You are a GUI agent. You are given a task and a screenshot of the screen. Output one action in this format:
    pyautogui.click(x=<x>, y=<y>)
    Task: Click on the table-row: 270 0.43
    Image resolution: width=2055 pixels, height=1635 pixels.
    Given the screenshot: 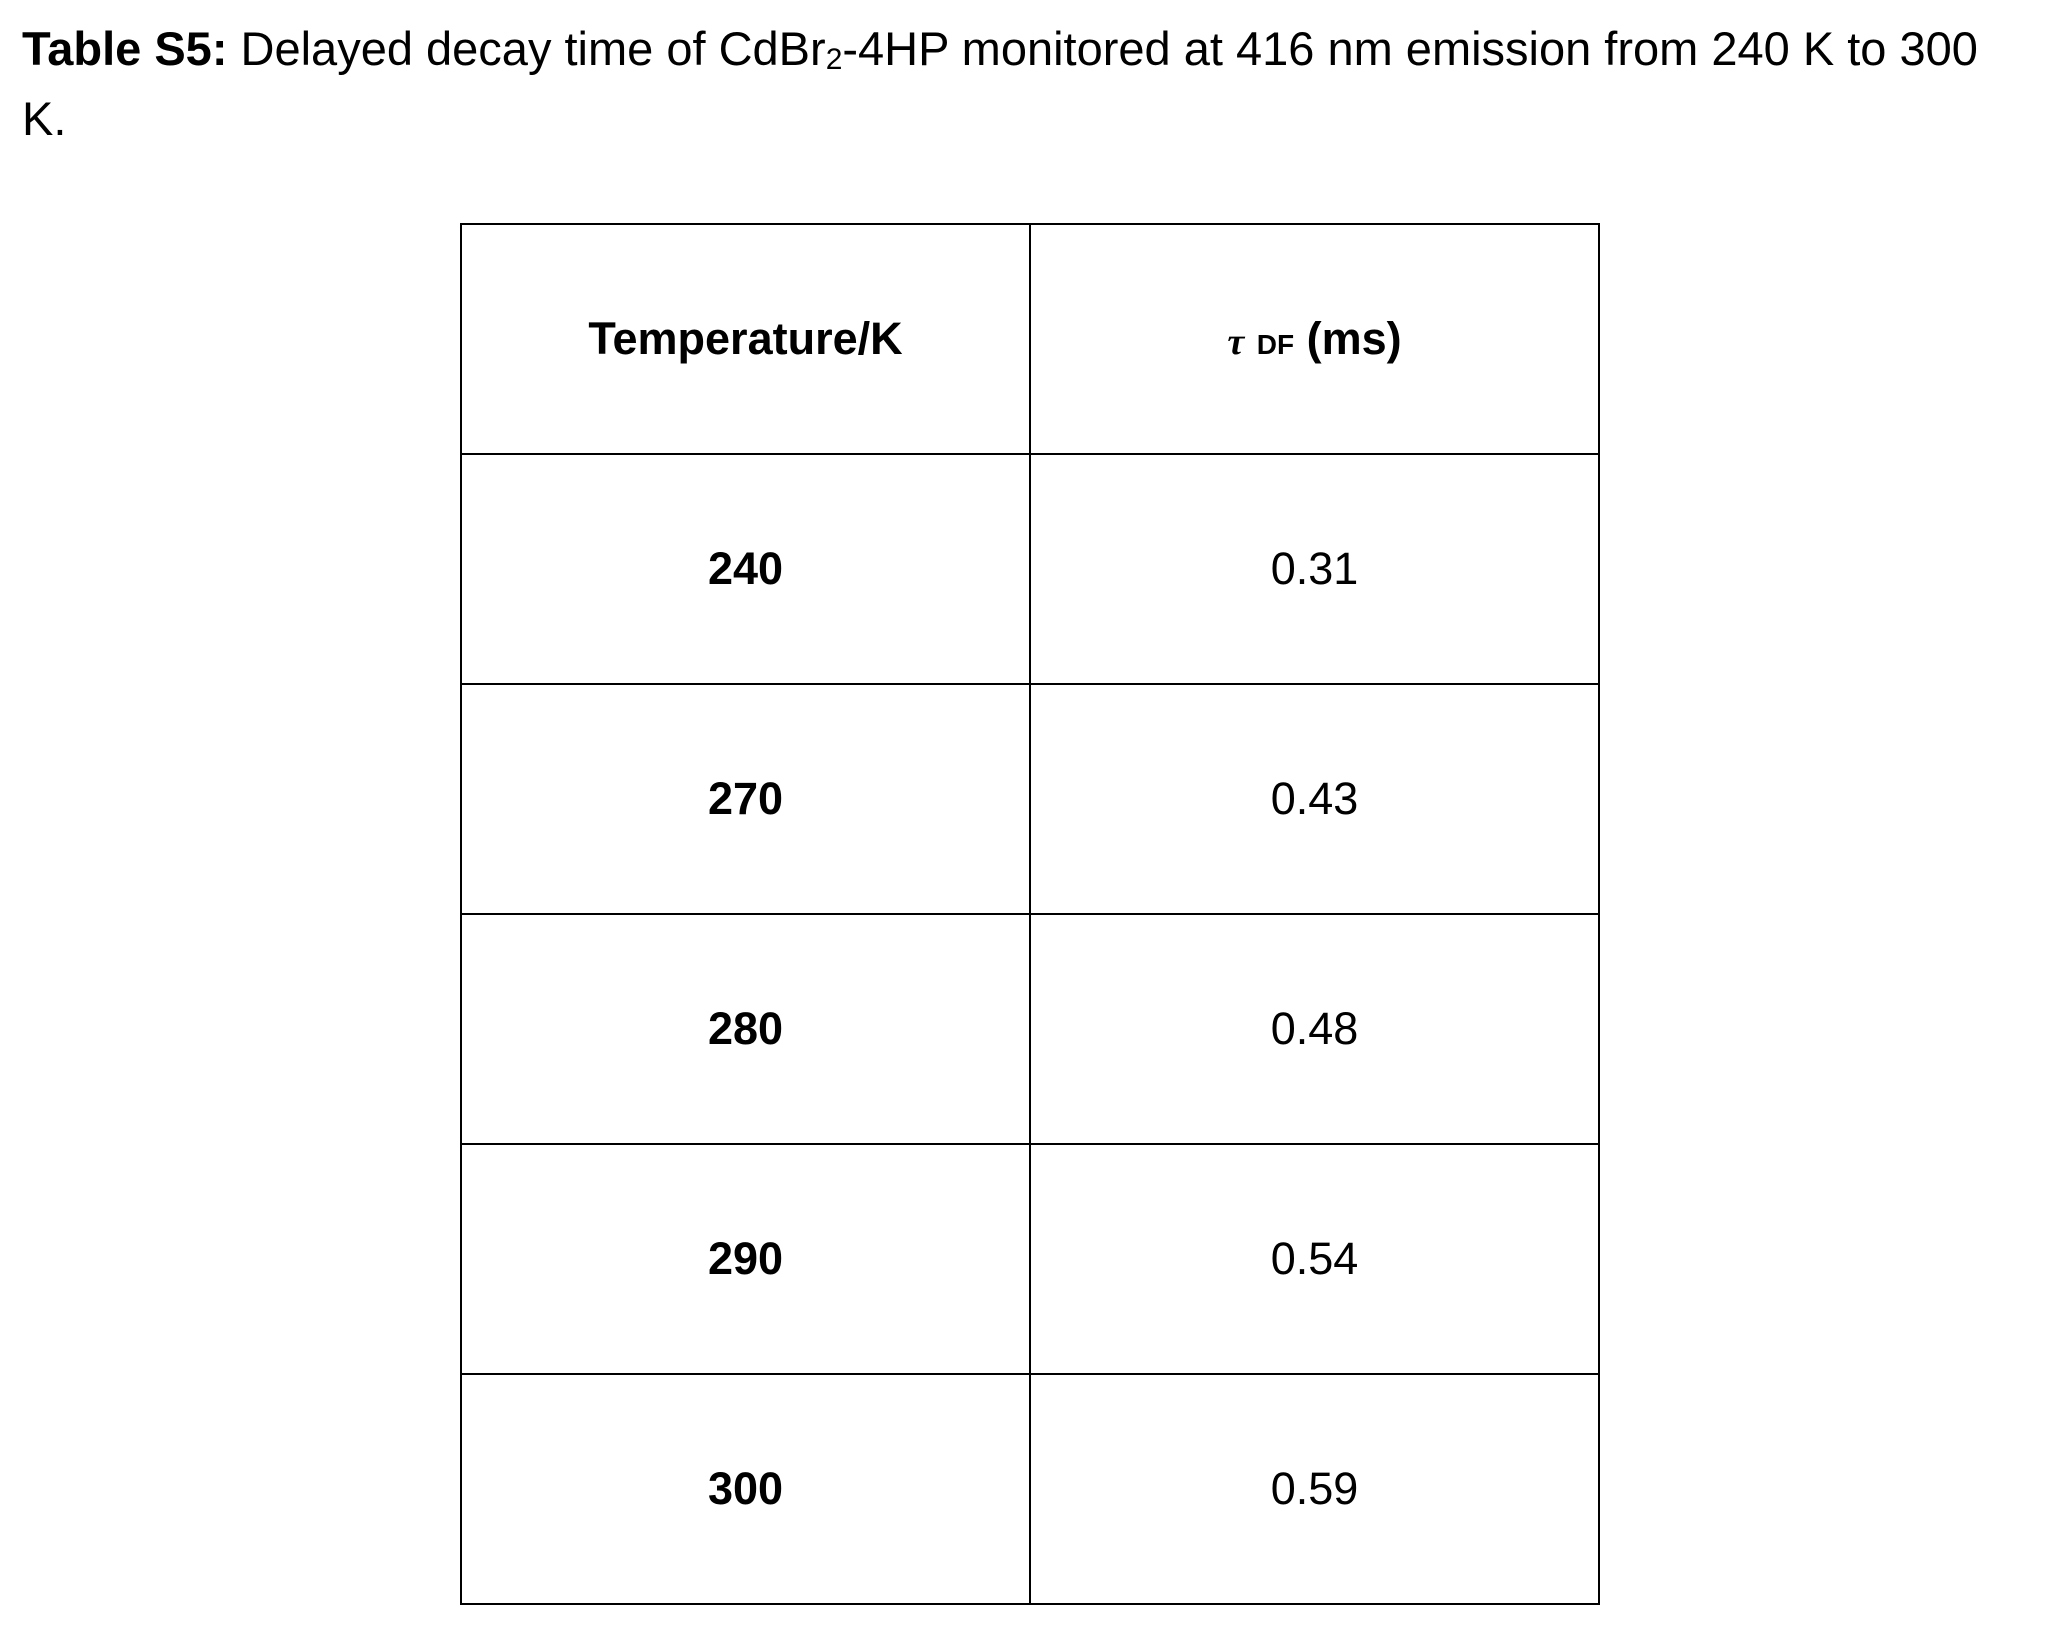 What is the action you would take?
    pyautogui.click(x=1030, y=799)
    